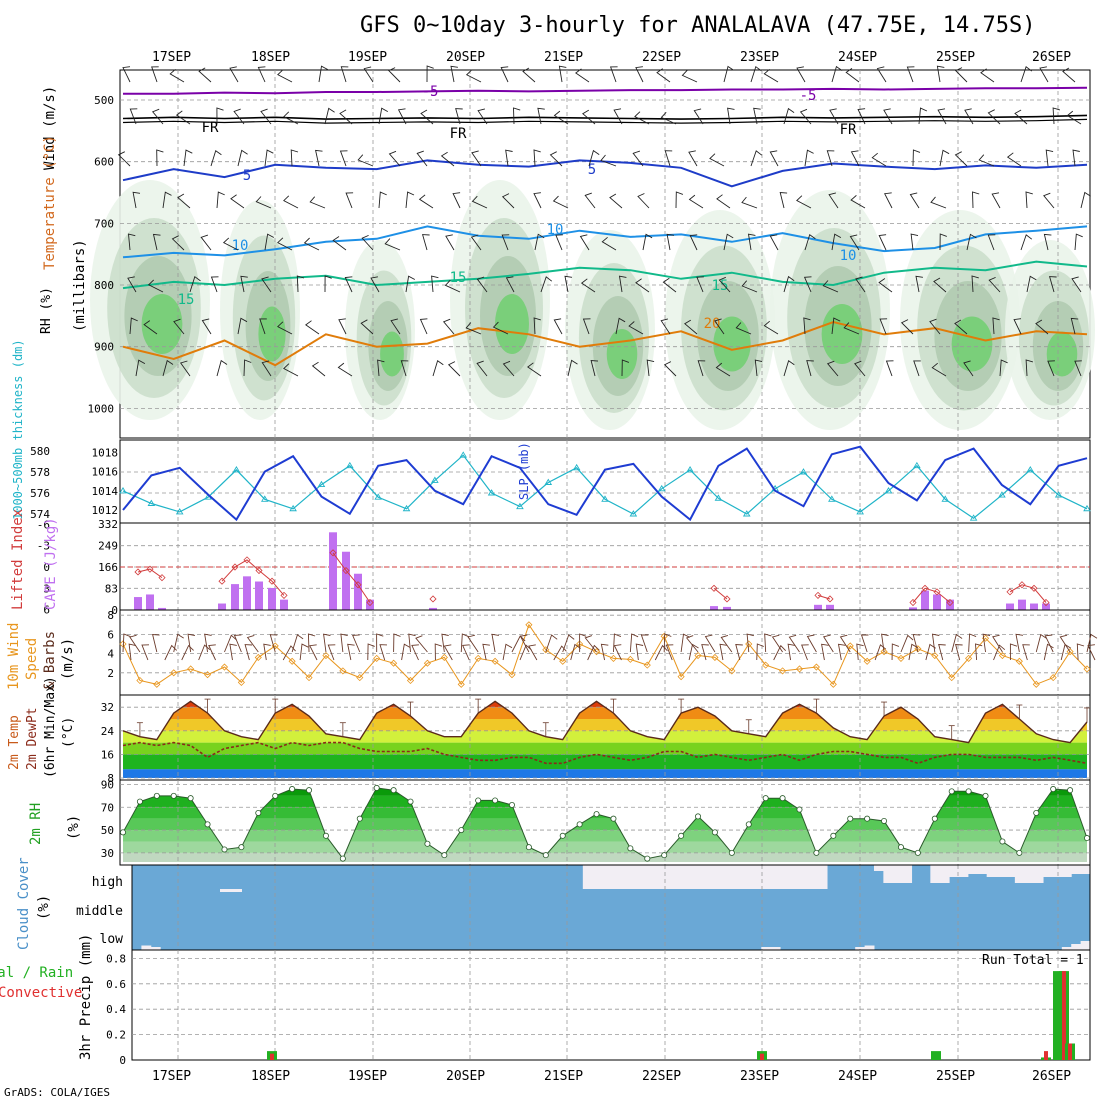 This screenshot has height=1100, width=1100. What do you see at coordinates (430, 92) in the screenshot?
I see `isotherm-label: -5` at bounding box center [430, 92].